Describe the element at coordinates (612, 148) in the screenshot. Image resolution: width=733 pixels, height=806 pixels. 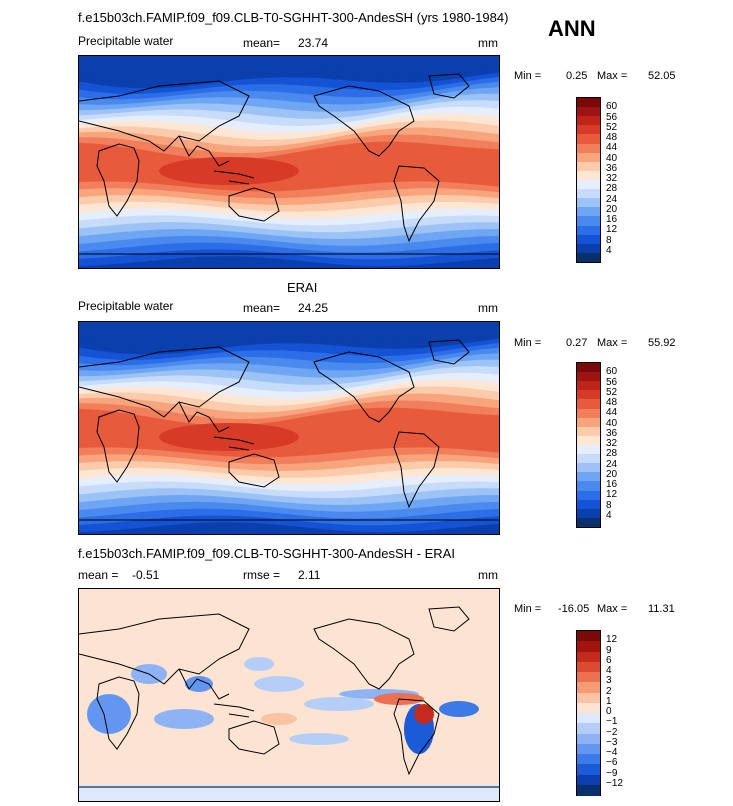
I see `colorbar-tick-label: 44` at that location.